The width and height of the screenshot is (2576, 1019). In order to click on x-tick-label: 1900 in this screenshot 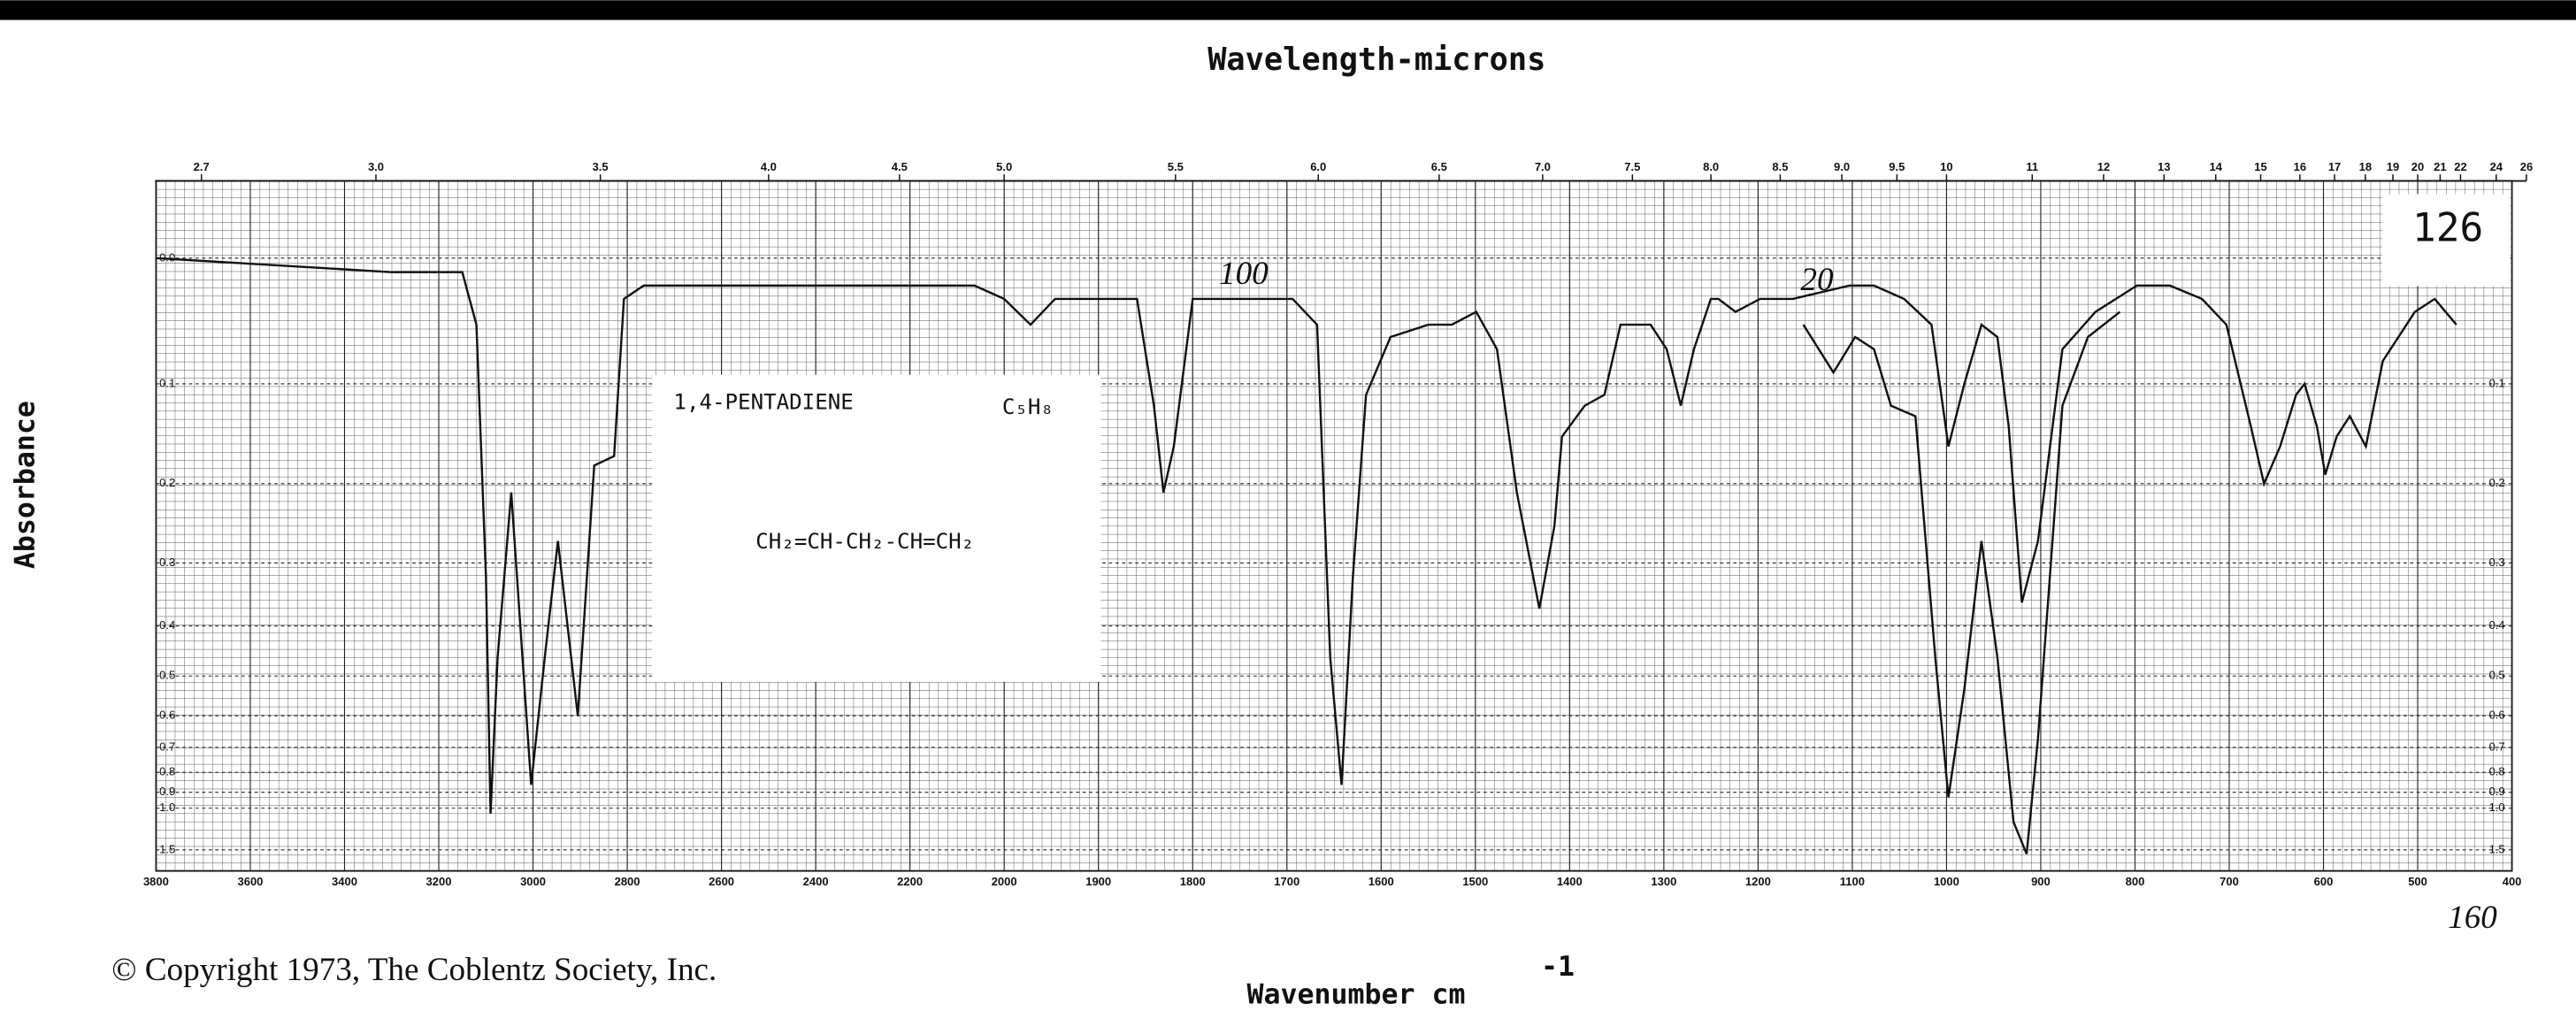, I will do `click(1098, 882)`.